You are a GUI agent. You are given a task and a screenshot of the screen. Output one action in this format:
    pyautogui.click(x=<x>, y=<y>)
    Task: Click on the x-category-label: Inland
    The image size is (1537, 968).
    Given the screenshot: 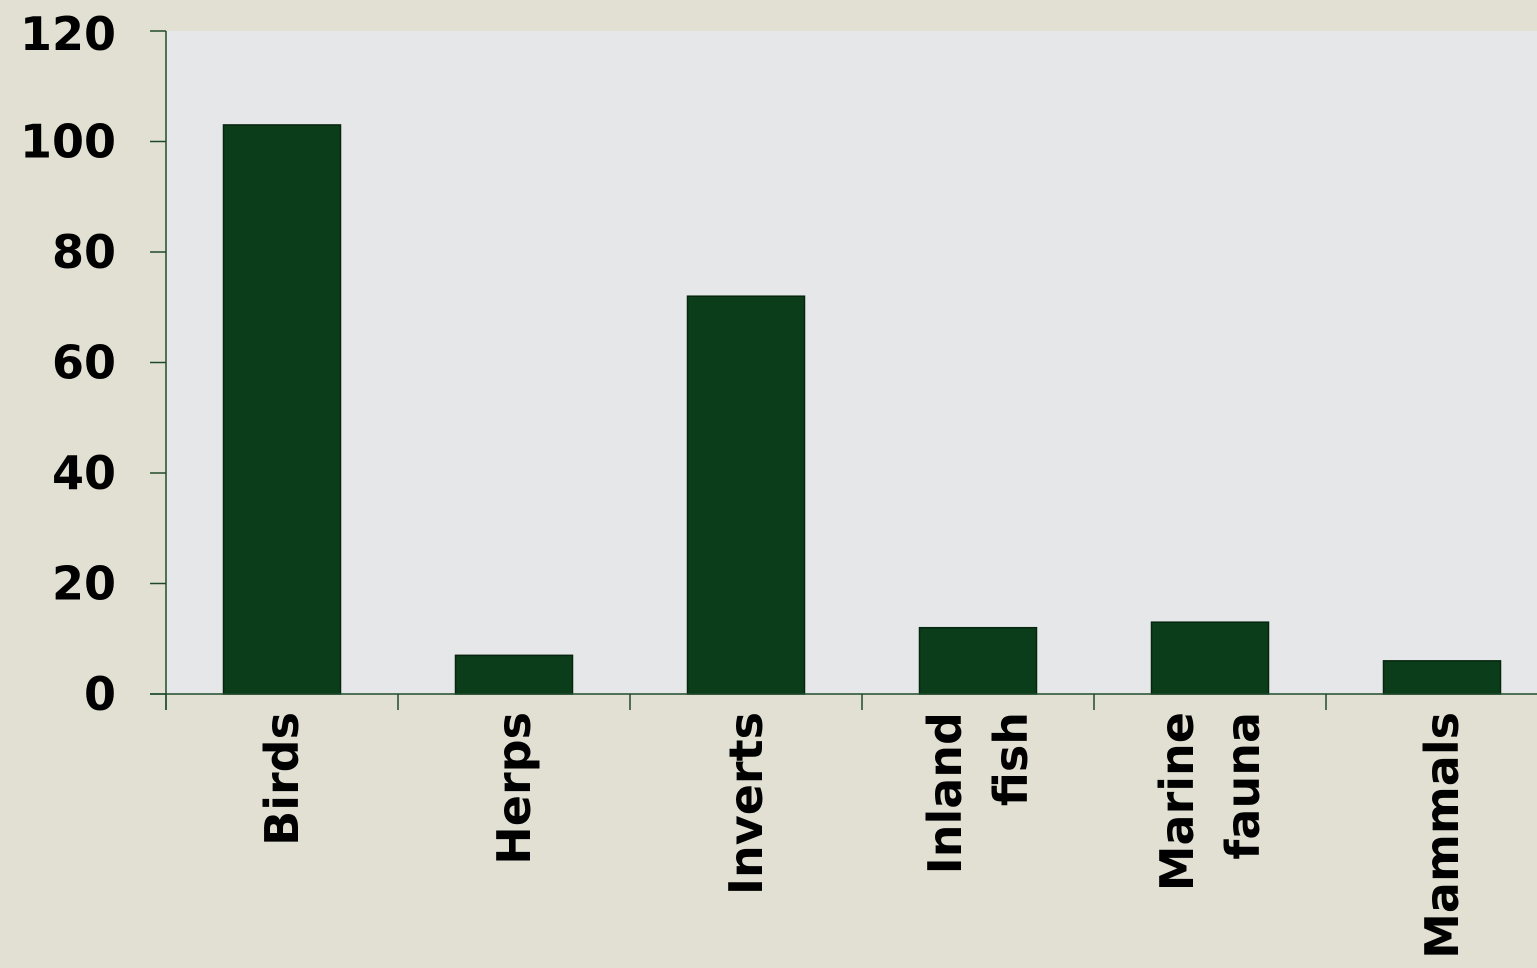 What is the action you would take?
    pyautogui.click(x=945, y=793)
    